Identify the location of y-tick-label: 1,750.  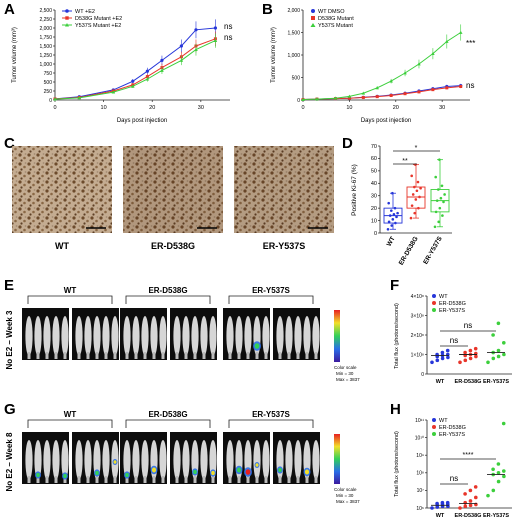
(45, 38).